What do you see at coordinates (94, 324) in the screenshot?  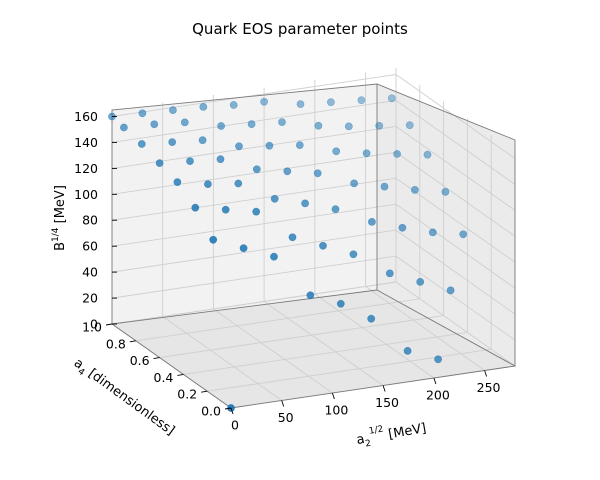 I see `z-tick-label: 0` at bounding box center [94, 324].